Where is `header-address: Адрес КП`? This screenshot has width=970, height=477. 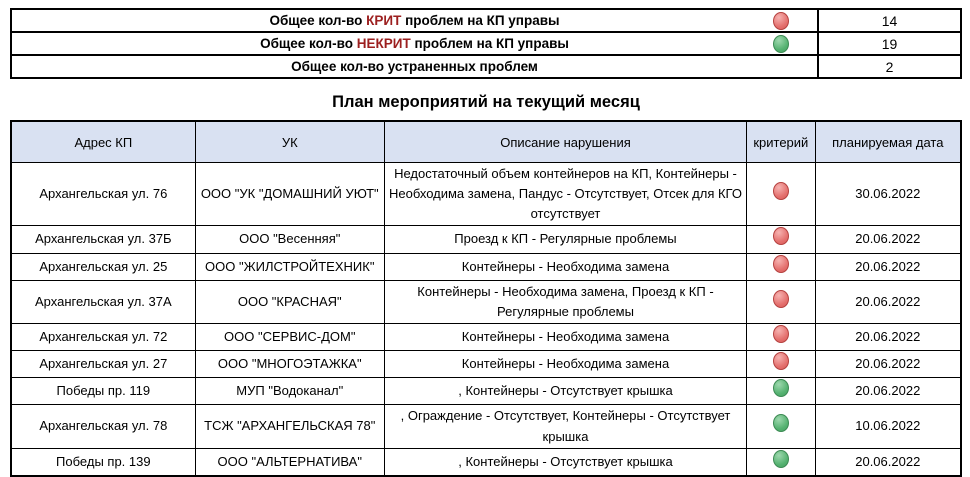 header-address: Адрес КП is located at coordinates (103, 141).